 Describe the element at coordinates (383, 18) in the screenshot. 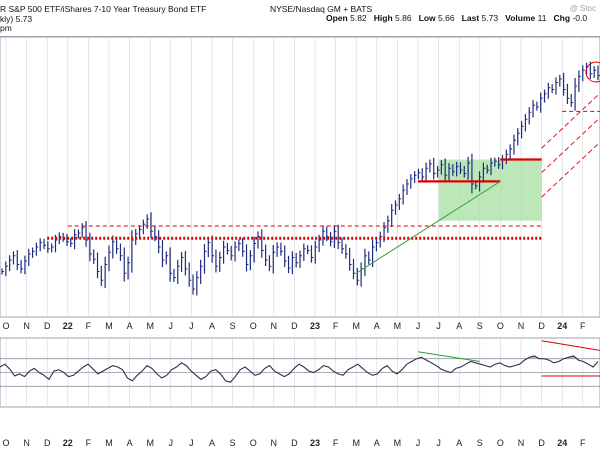

I see `high-label: High` at that location.